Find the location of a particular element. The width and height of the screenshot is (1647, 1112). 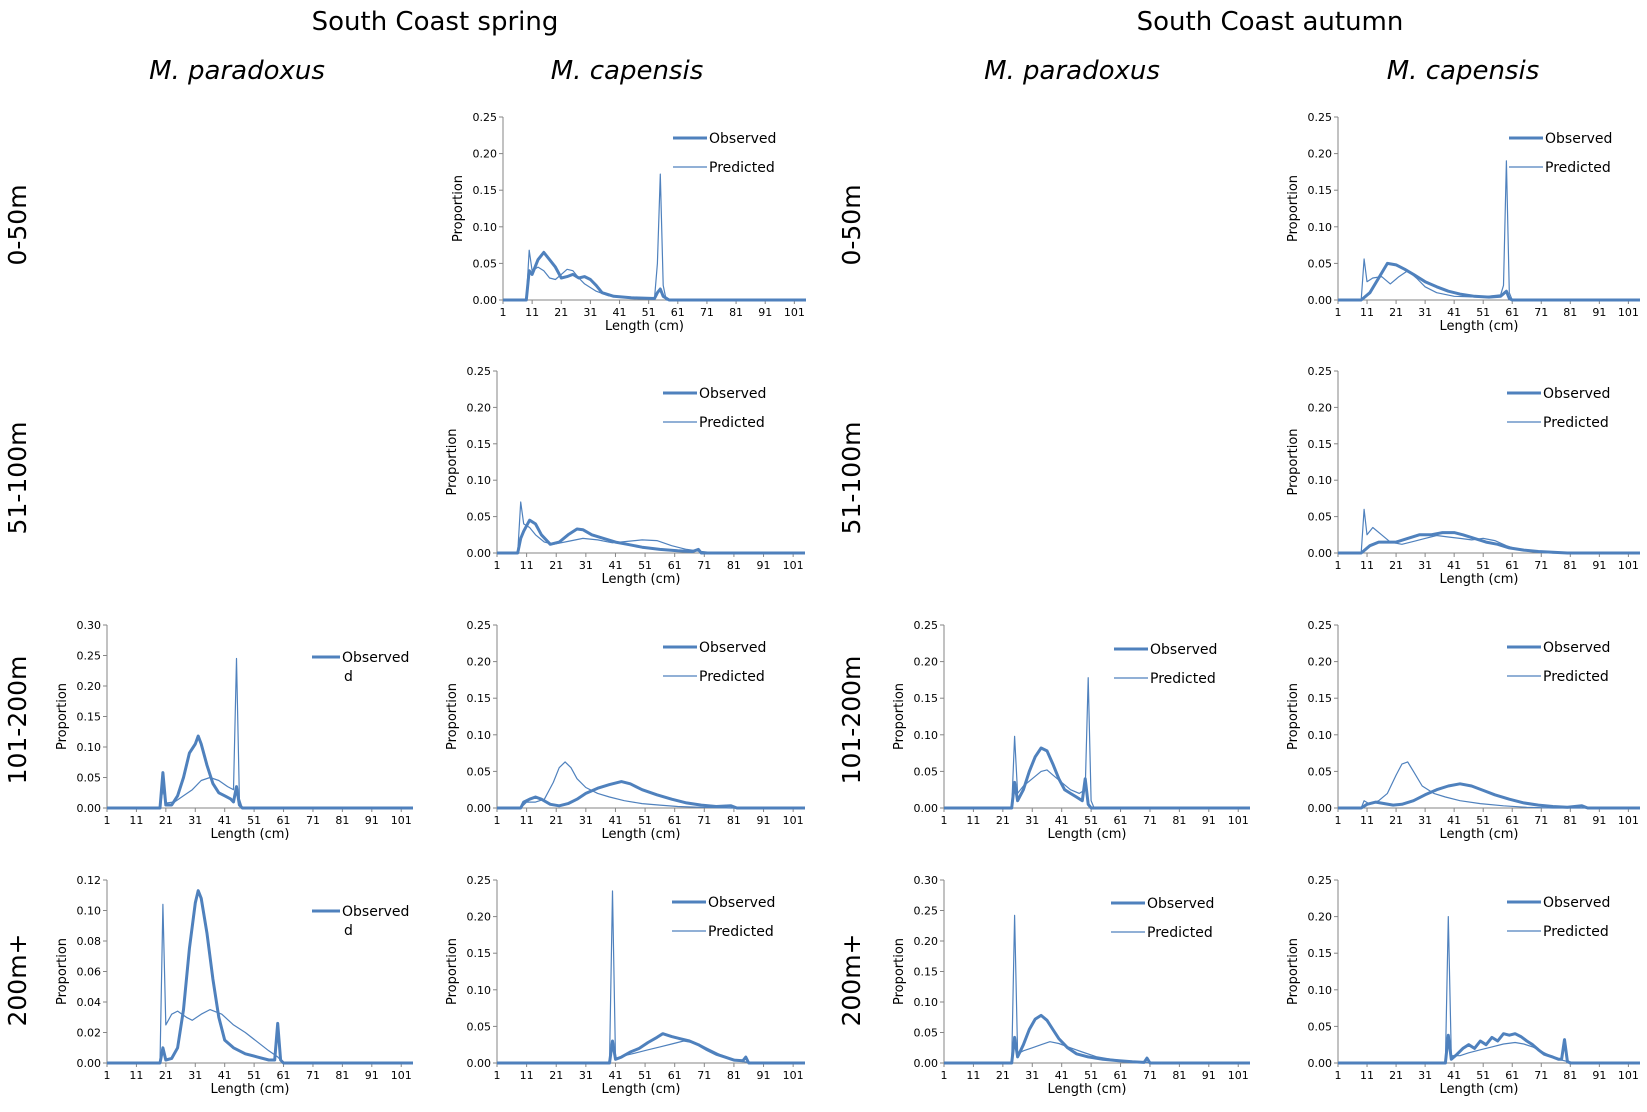

y-tick-label: 0.30 is located at coordinates (89, 625).